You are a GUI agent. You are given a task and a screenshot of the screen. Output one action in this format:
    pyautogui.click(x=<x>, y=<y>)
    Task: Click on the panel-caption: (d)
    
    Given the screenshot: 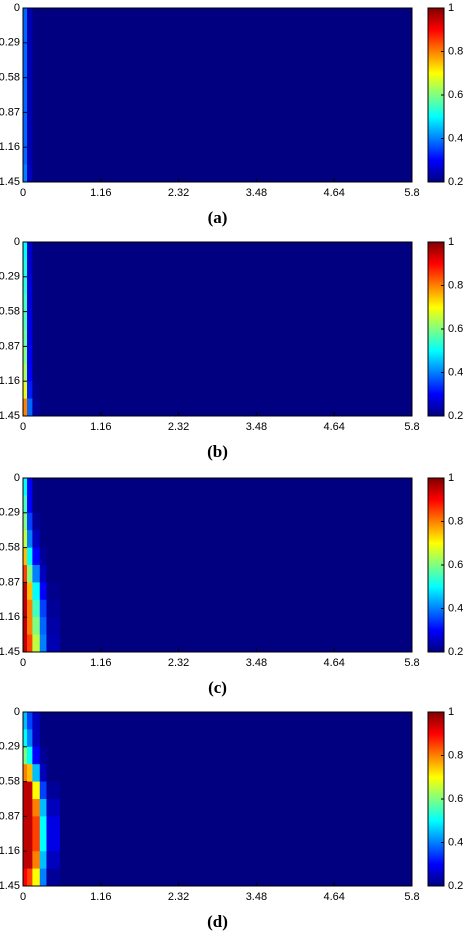 What is the action you would take?
    pyautogui.click(x=217, y=921)
    